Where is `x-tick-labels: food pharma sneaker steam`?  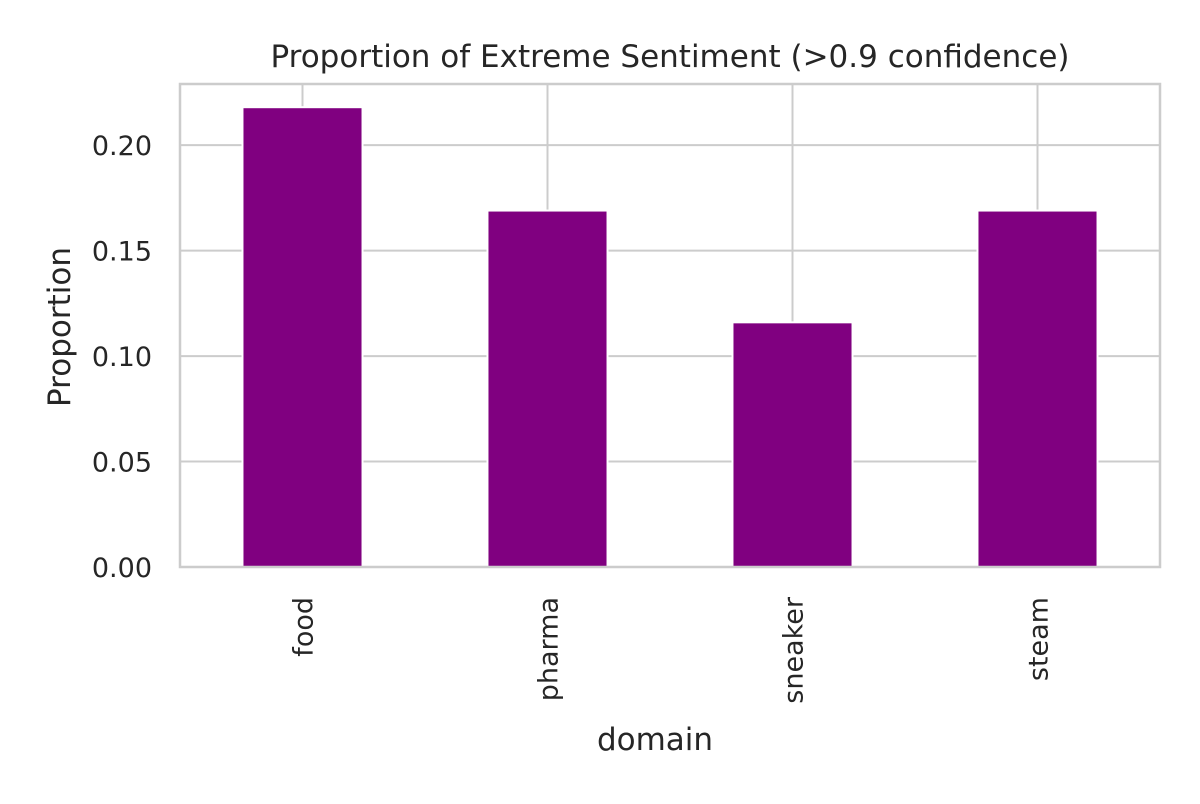 x-tick-labels: food pharma sneaker steam is located at coordinates (672, 650).